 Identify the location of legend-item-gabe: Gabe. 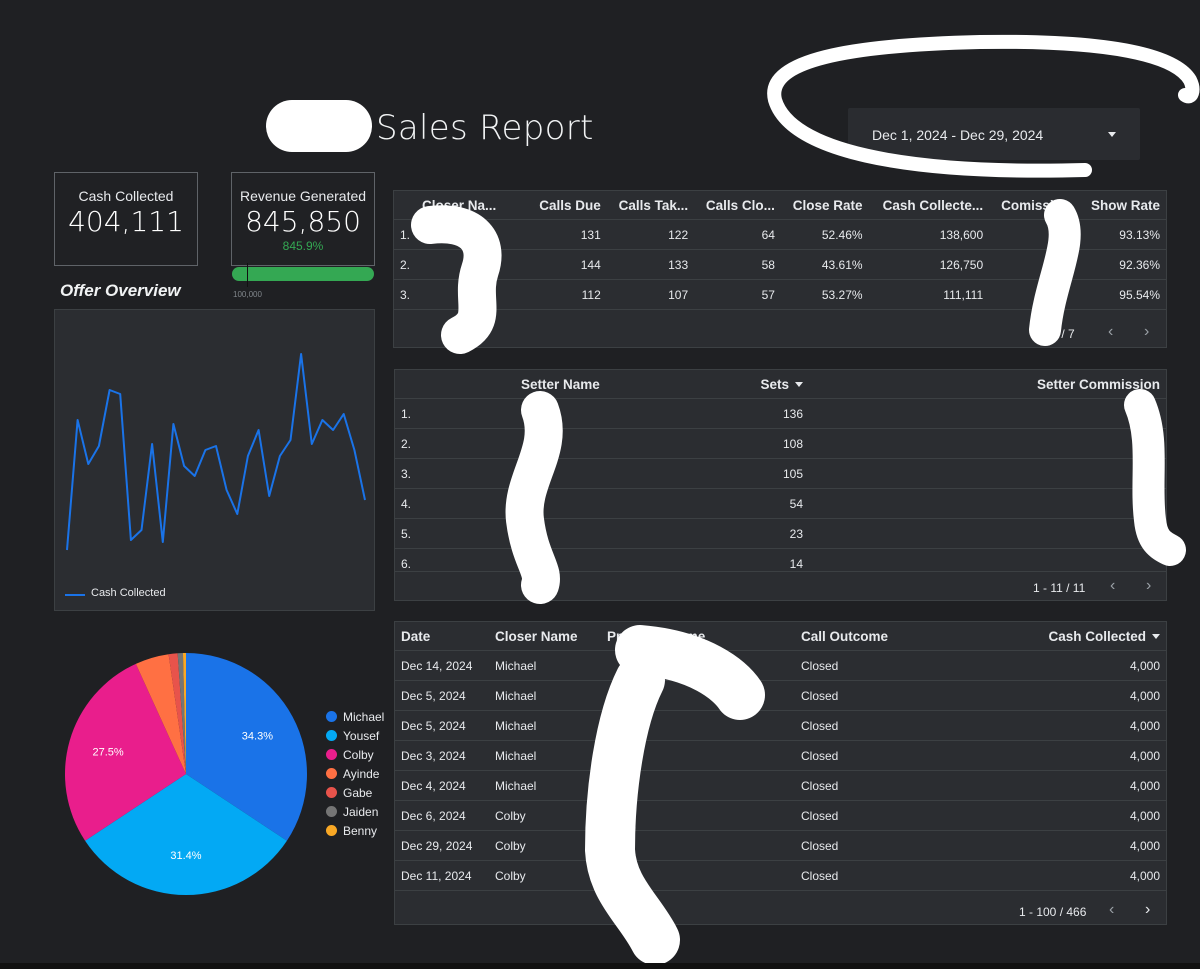
(355, 792).